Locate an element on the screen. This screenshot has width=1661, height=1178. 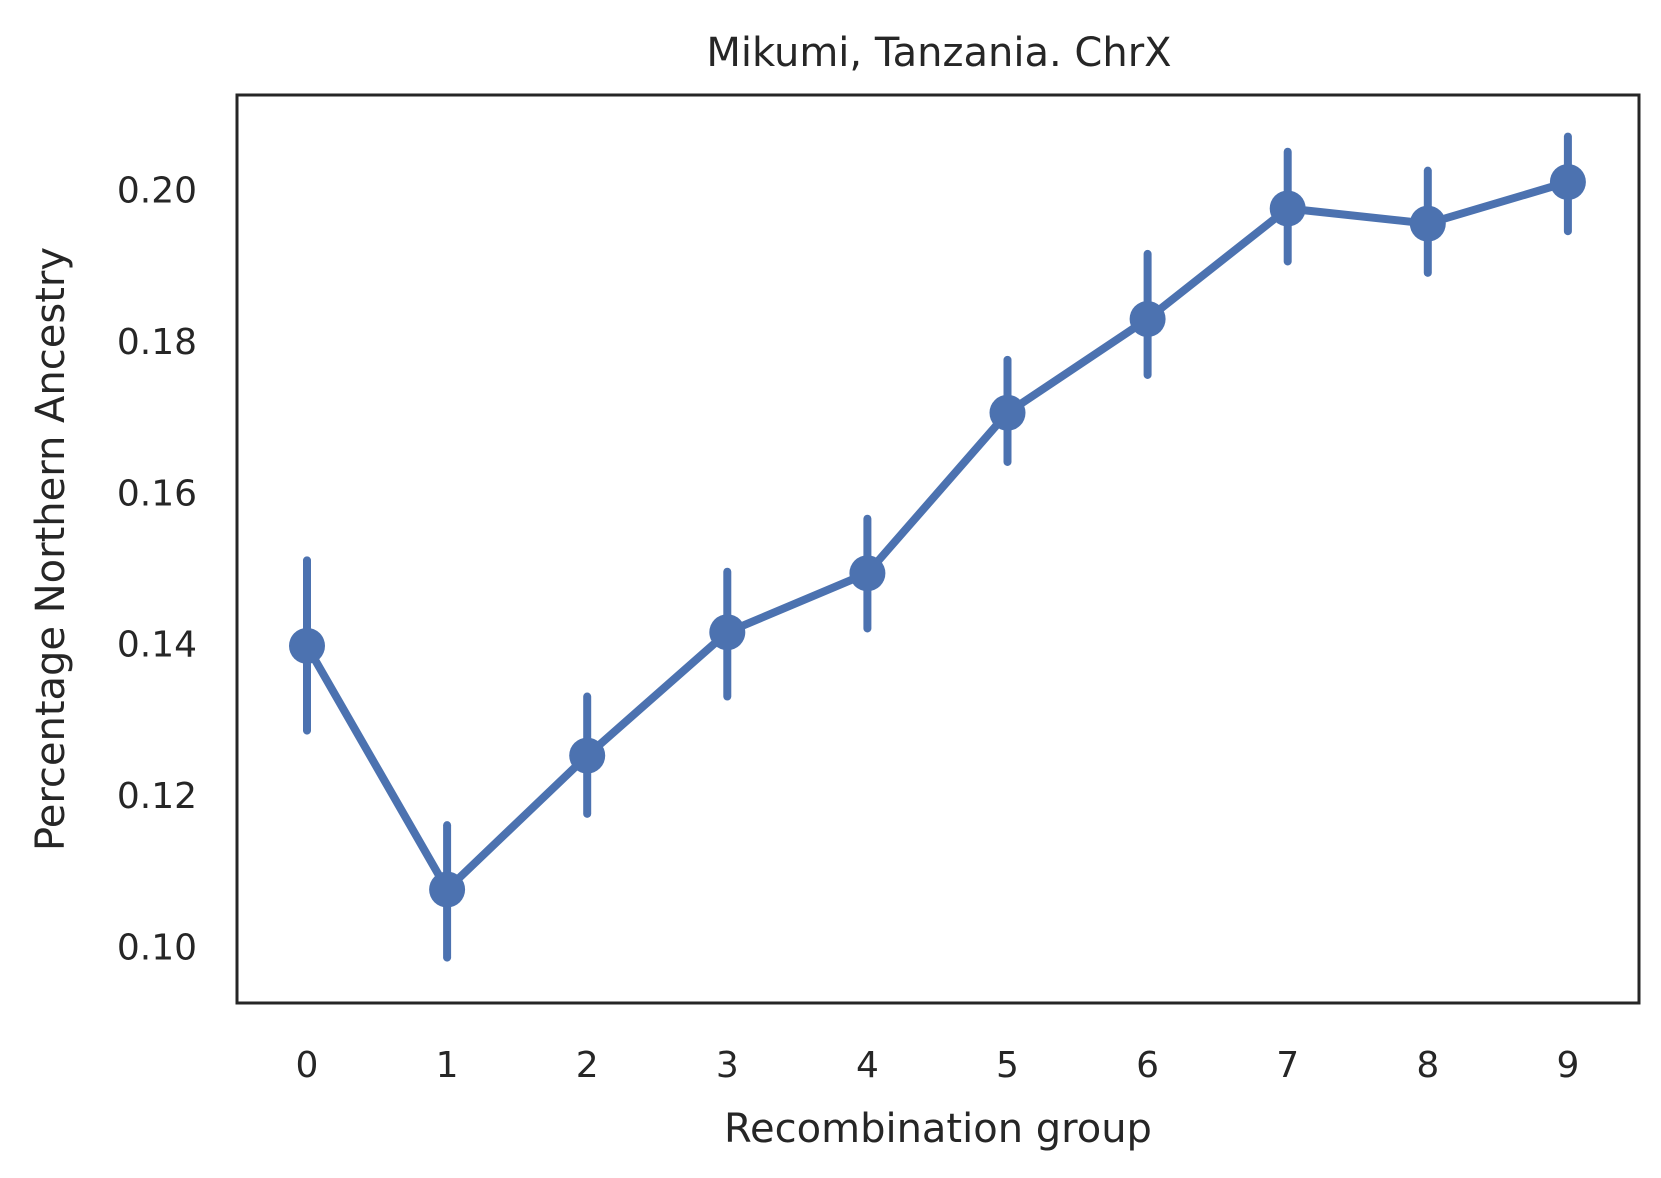
x-tick-label: 5 is located at coordinates (1007, 1065).